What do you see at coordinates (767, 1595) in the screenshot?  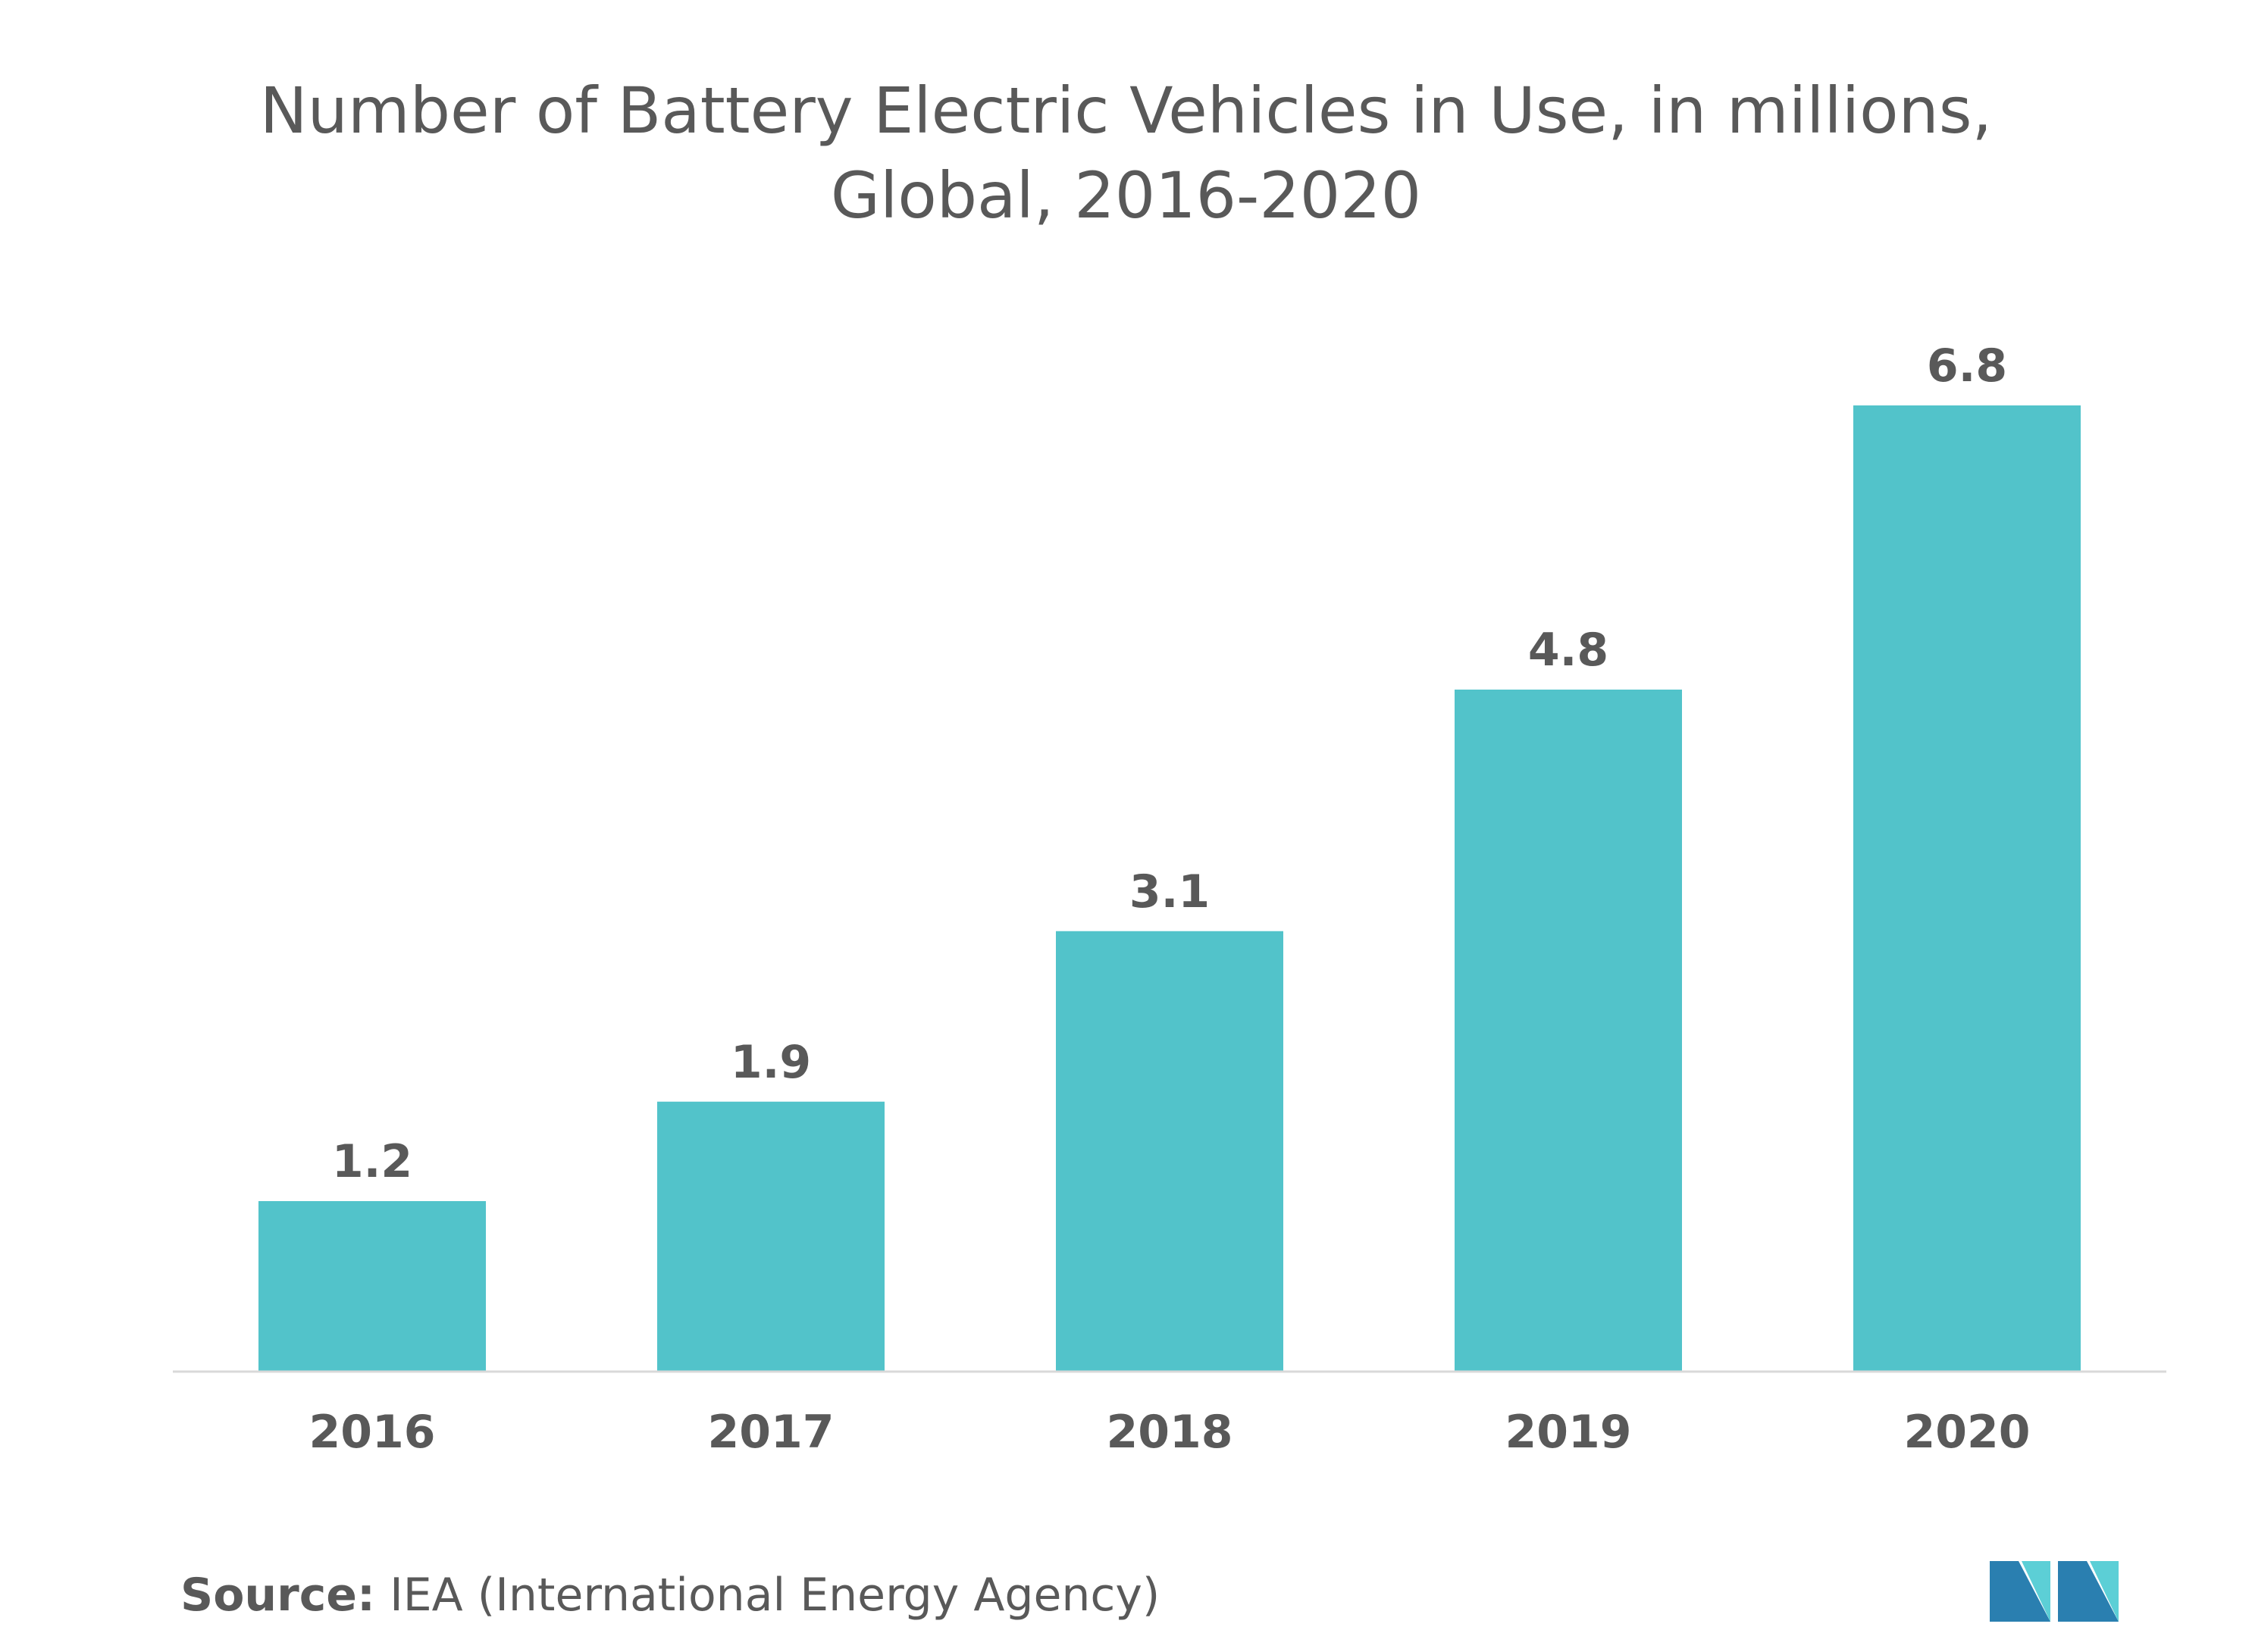 I see `source-text: IEA (International Energy Agency)` at bounding box center [767, 1595].